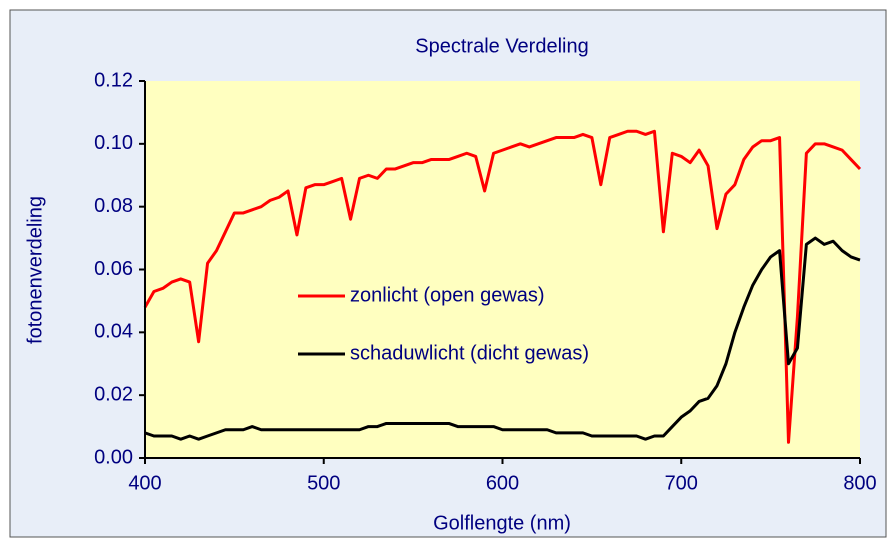 The width and height of the screenshot is (887, 538). Describe the element at coordinates (113, 80) in the screenshot. I see `y-tick-label: 0.12` at that location.